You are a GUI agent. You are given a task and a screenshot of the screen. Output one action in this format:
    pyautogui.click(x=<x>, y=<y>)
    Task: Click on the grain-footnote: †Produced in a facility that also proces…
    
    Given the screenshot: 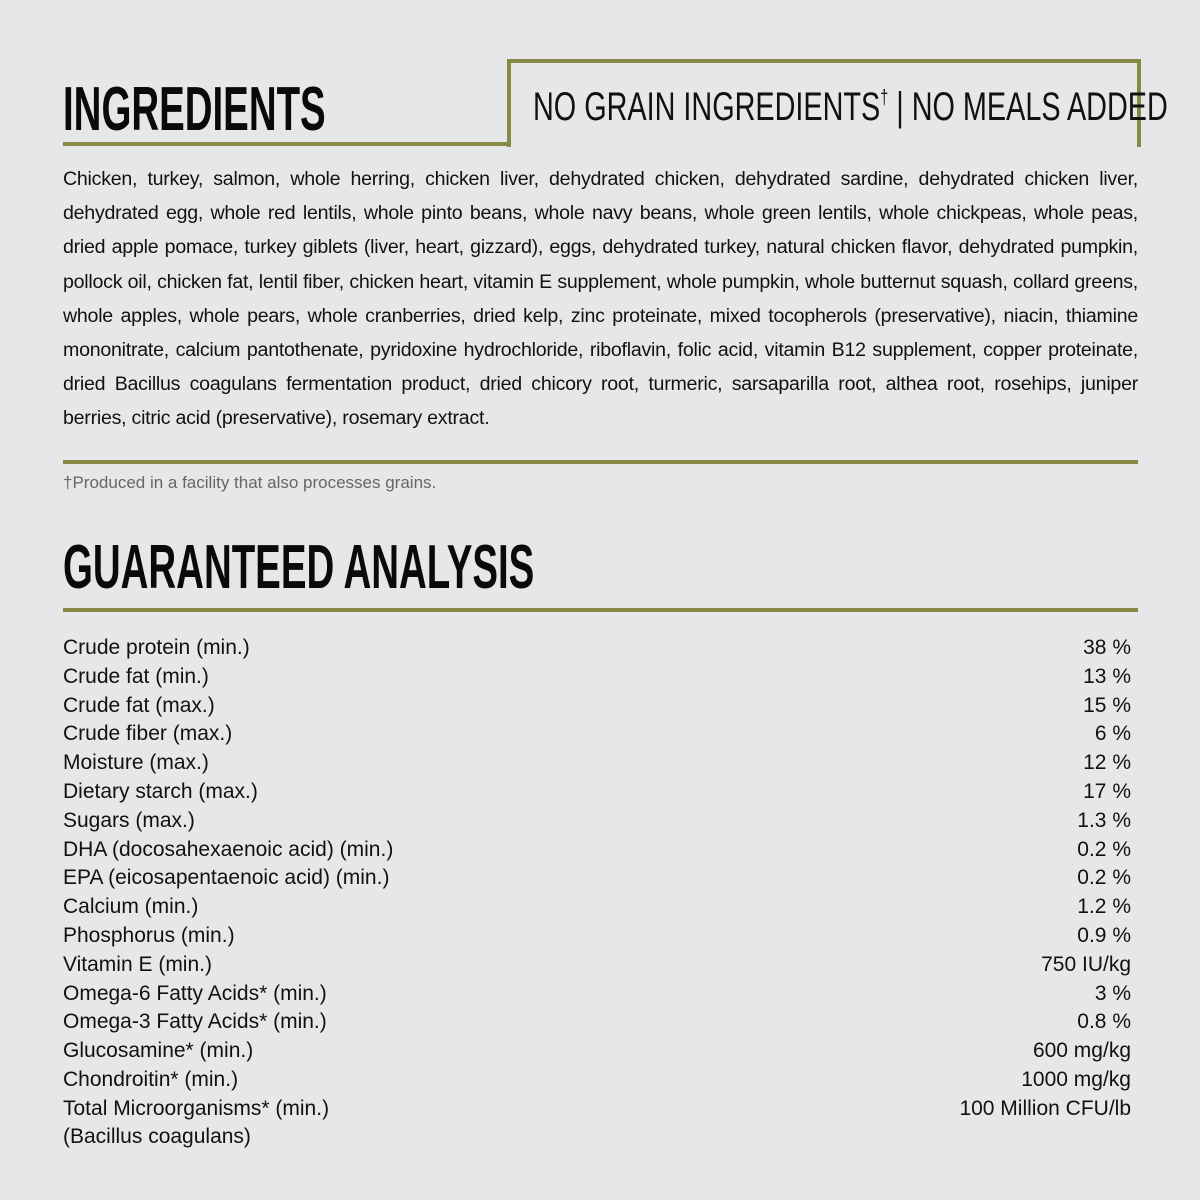 What is the action you would take?
    pyautogui.click(x=250, y=482)
    